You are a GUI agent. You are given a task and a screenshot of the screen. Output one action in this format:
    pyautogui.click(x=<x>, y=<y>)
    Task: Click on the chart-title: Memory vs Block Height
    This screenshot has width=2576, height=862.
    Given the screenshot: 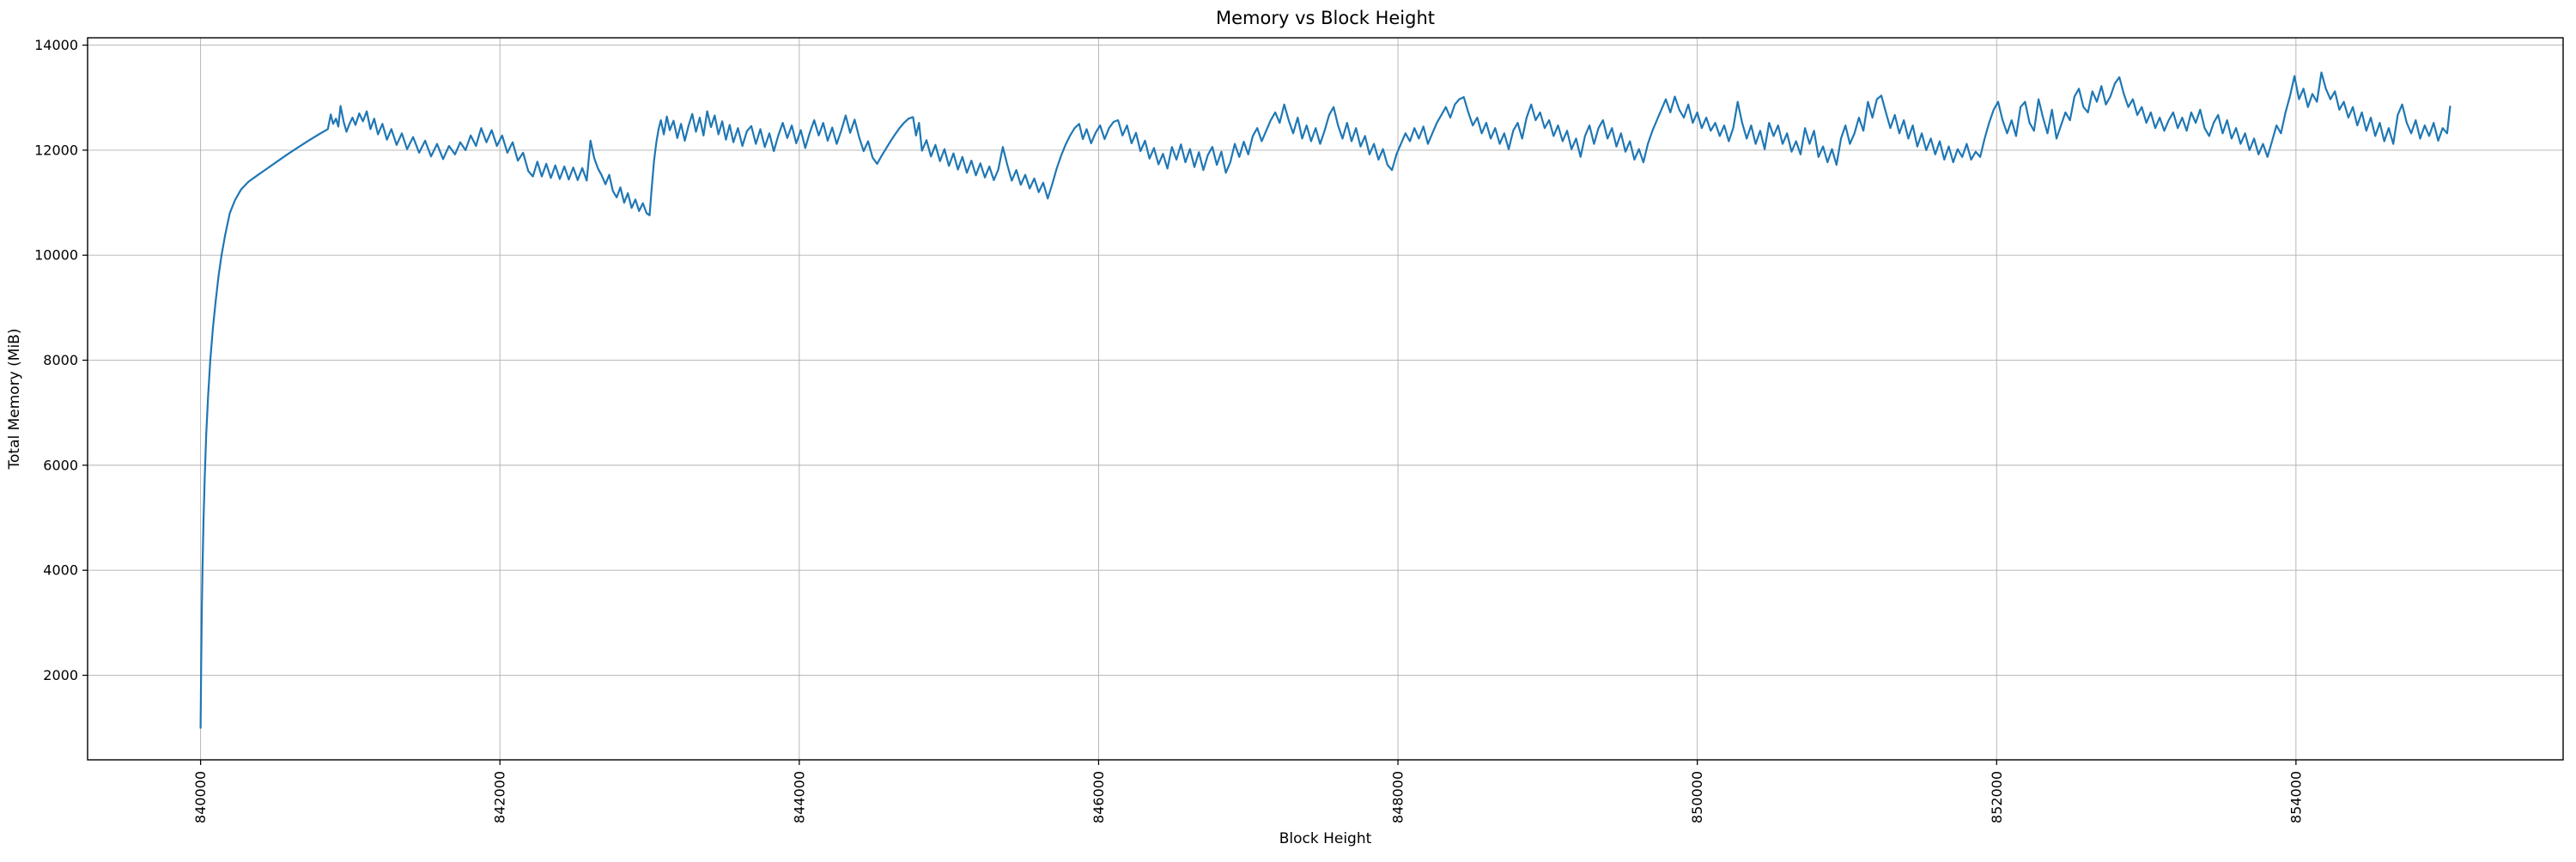 What is the action you would take?
    pyautogui.click(x=1325, y=18)
    